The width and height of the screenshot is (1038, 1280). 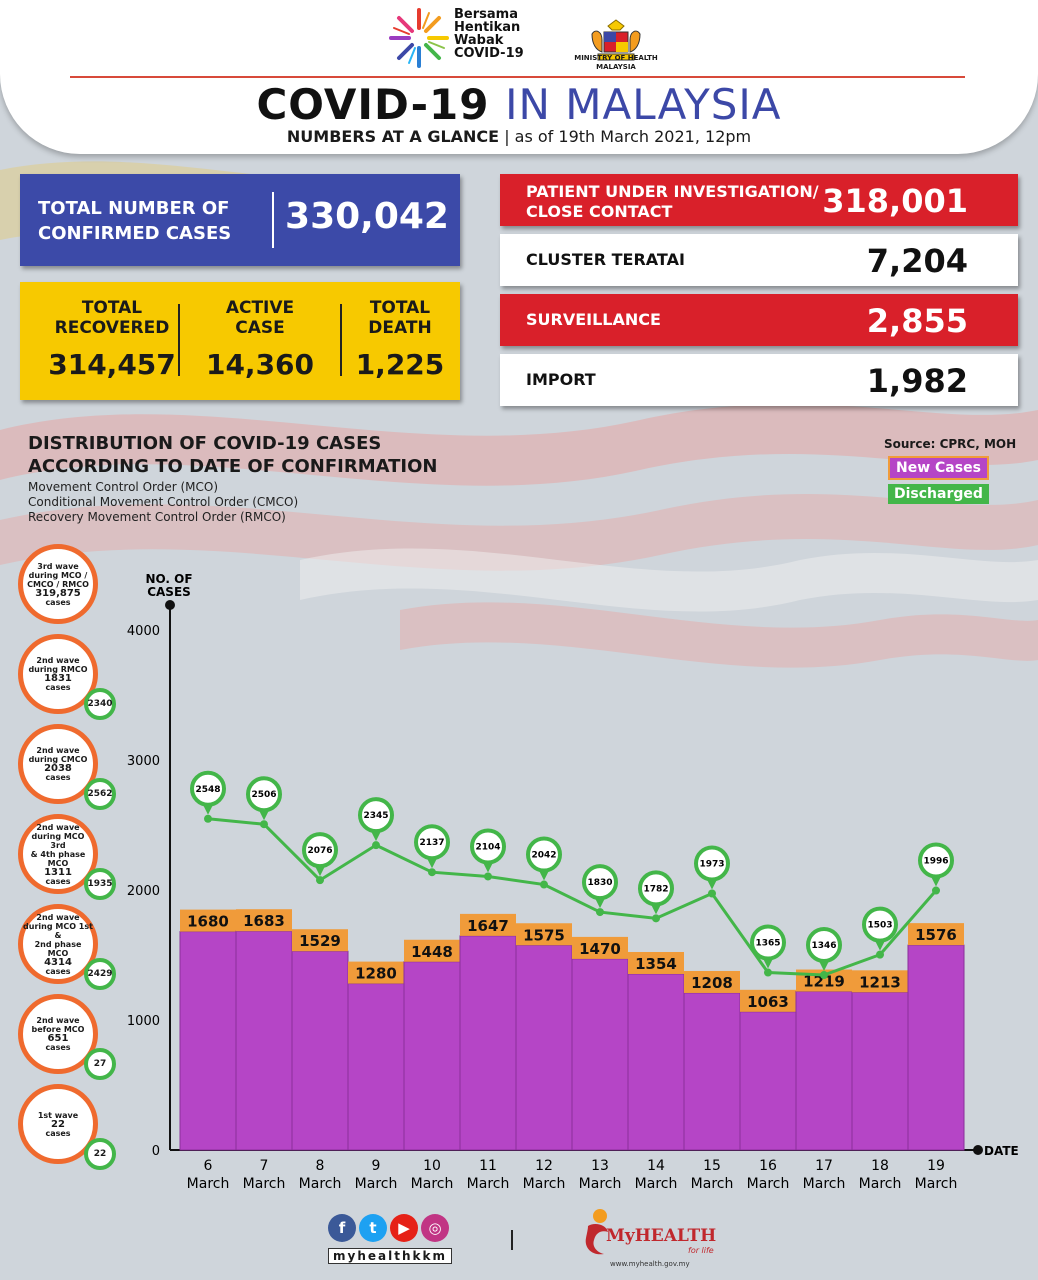 I want to click on discharged-value-label: 2548, so click(x=207, y=790).